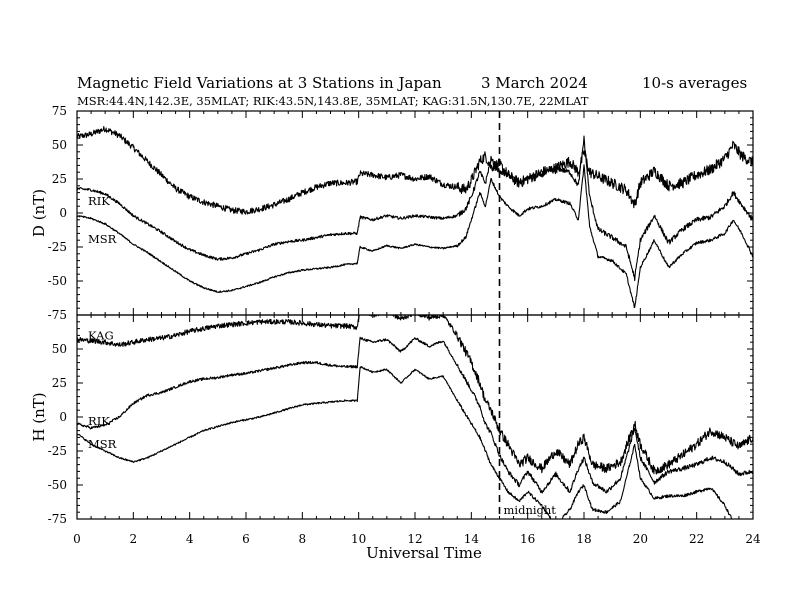  I want to click on x-tick-label: 10, so click(358, 539).